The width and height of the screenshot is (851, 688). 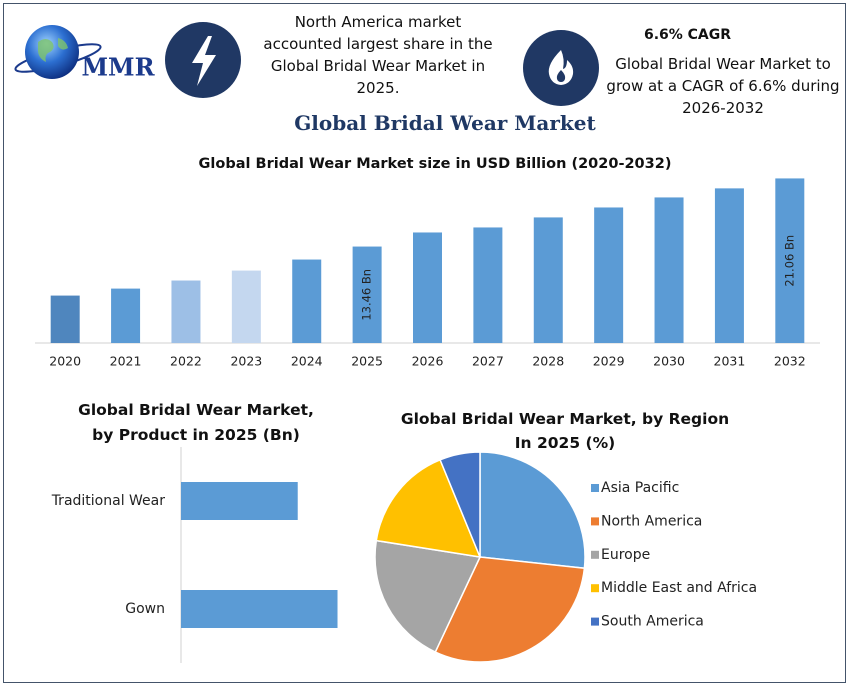 What do you see at coordinates (108, 501) in the screenshot?
I see `y-tick-label: Traditional Wear` at bounding box center [108, 501].